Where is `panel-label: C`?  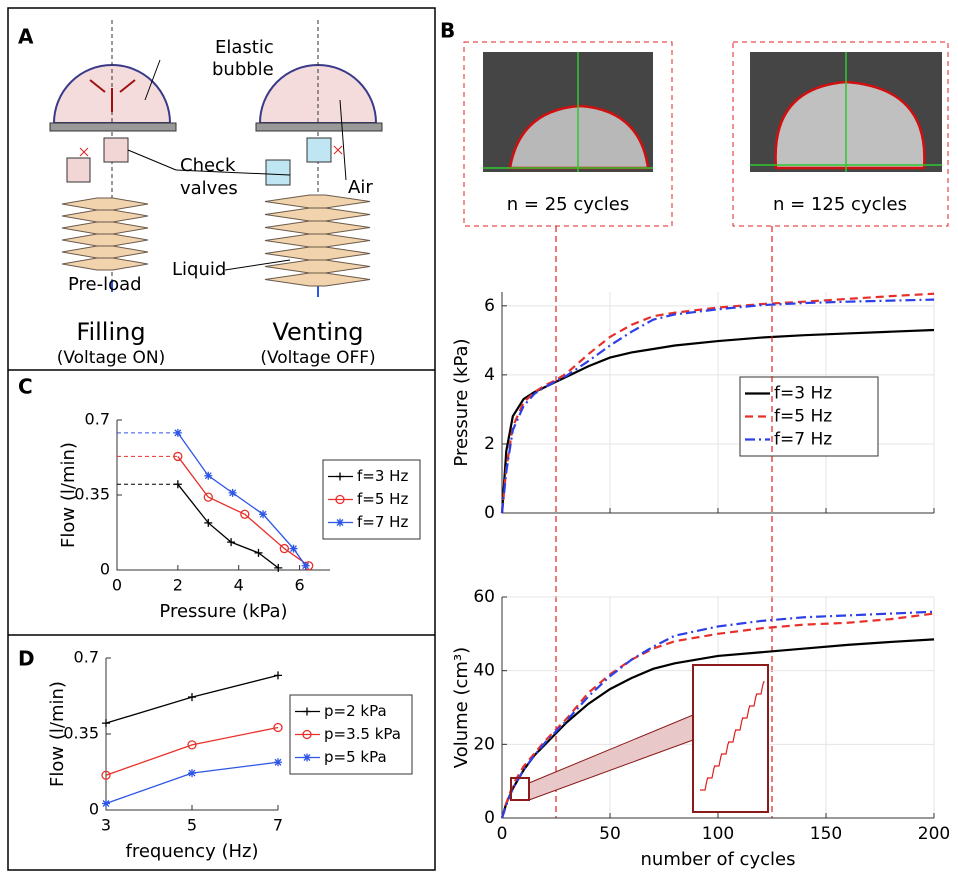
panel-label: C is located at coordinates (25, 387).